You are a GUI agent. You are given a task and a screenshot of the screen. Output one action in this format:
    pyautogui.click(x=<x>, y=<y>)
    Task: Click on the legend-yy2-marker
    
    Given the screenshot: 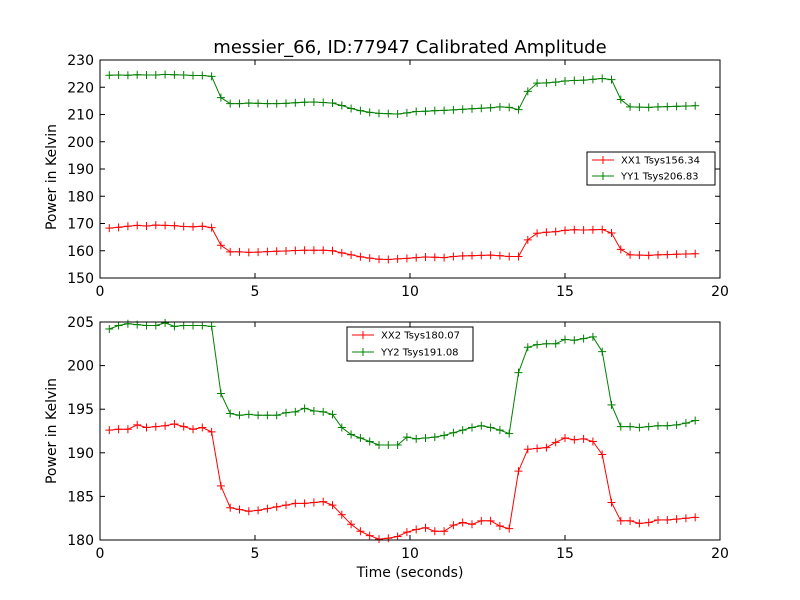 What is the action you would take?
    pyautogui.click(x=363, y=352)
    